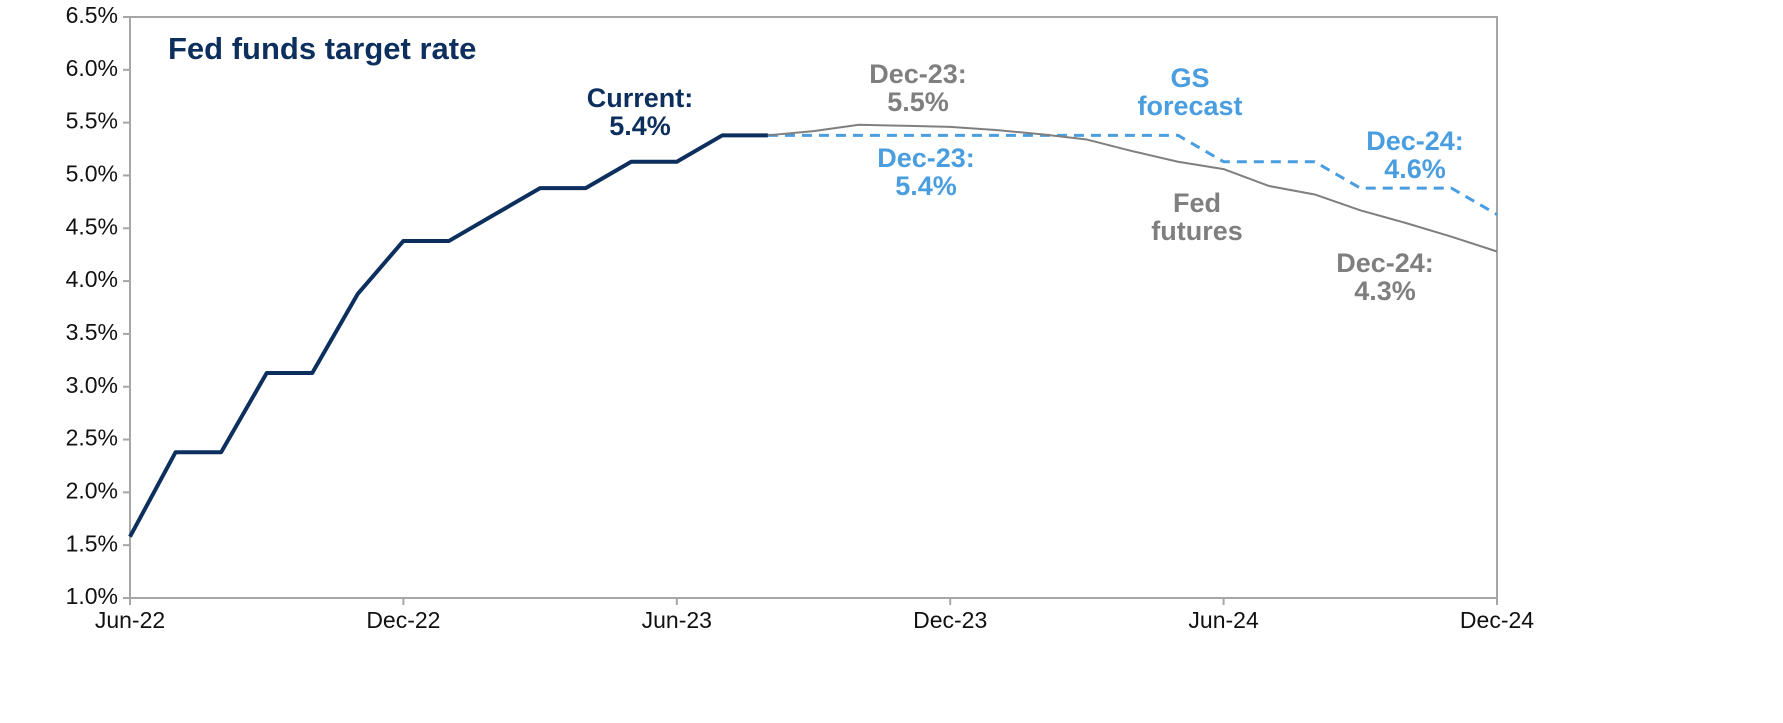  Describe the element at coordinates (92, 490) in the screenshot. I see `y-tick-label: 2.0%` at that location.